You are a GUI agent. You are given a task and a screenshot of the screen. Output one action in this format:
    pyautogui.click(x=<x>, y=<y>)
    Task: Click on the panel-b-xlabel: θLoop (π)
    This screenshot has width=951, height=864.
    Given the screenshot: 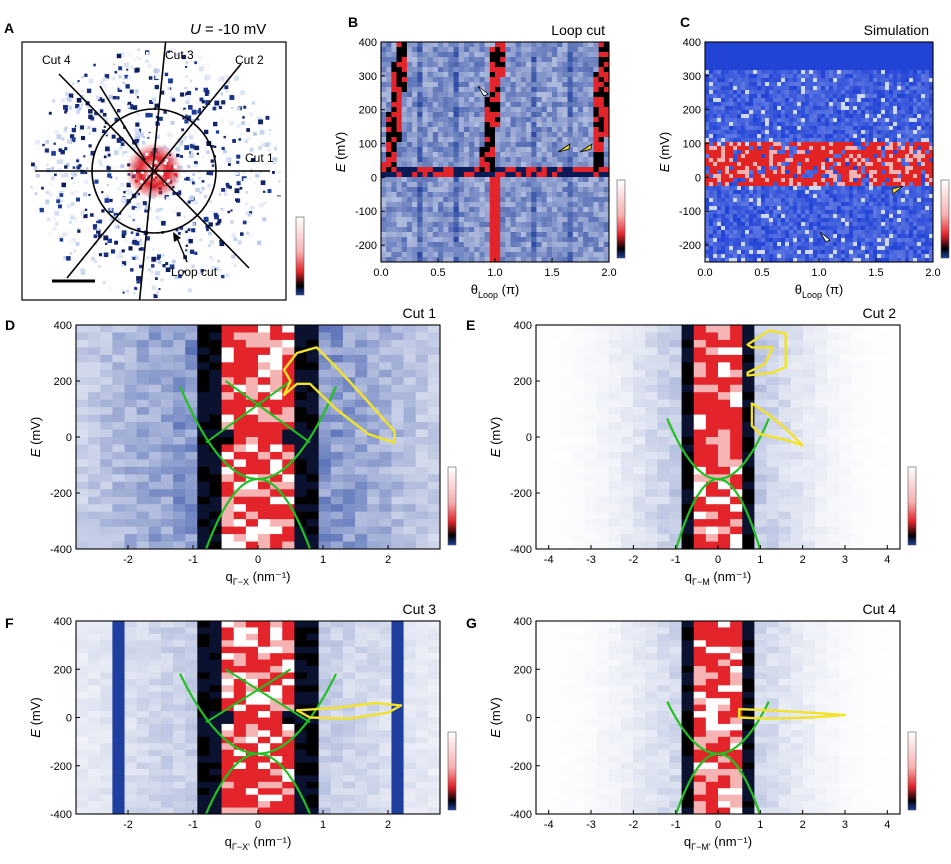 What is the action you would take?
    pyautogui.click(x=495, y=291)
    